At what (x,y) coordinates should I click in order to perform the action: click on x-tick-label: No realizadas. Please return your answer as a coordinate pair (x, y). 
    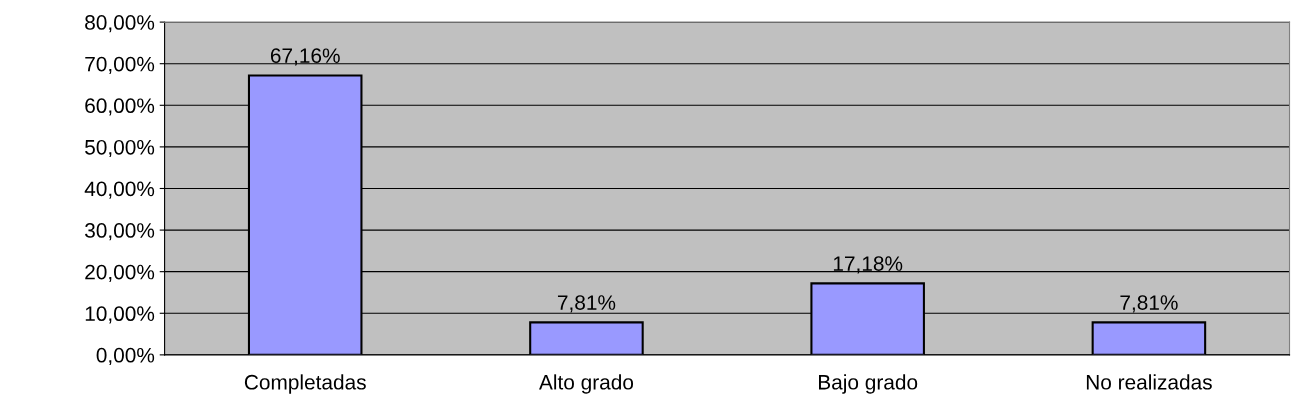
    Looking at the image, I should click on (1149, 382).